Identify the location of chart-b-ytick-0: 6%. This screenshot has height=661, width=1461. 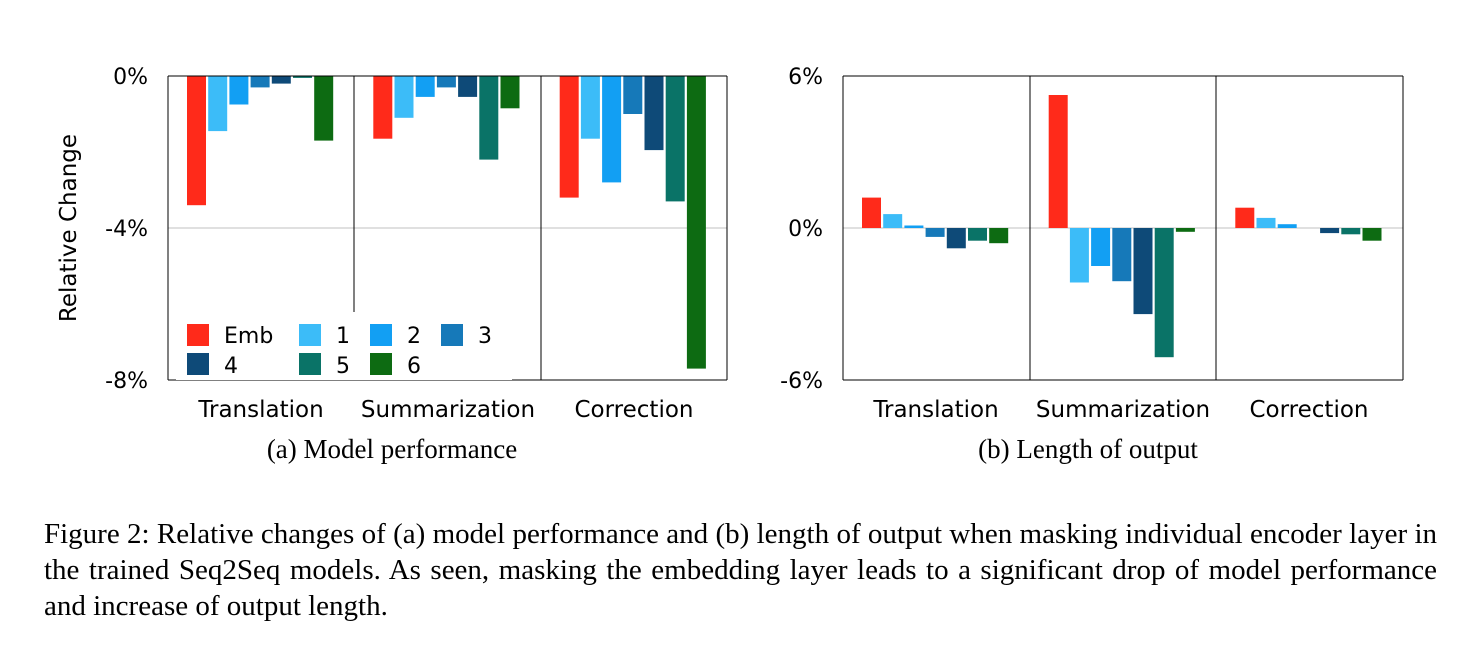
(805, 77).